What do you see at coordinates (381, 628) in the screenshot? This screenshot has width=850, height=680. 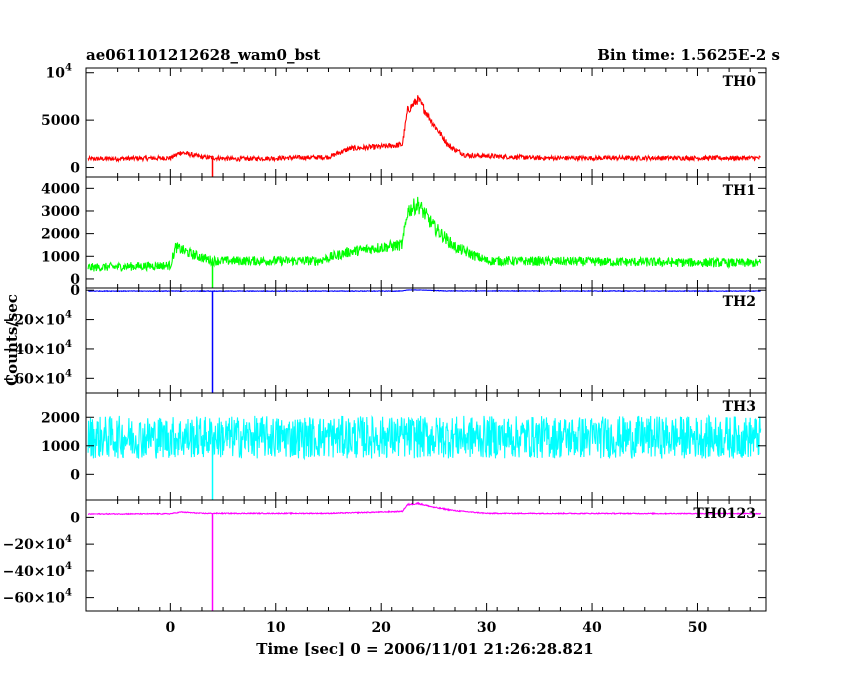 I see `x-tick-label: 20` at bounding box center [381, 628].